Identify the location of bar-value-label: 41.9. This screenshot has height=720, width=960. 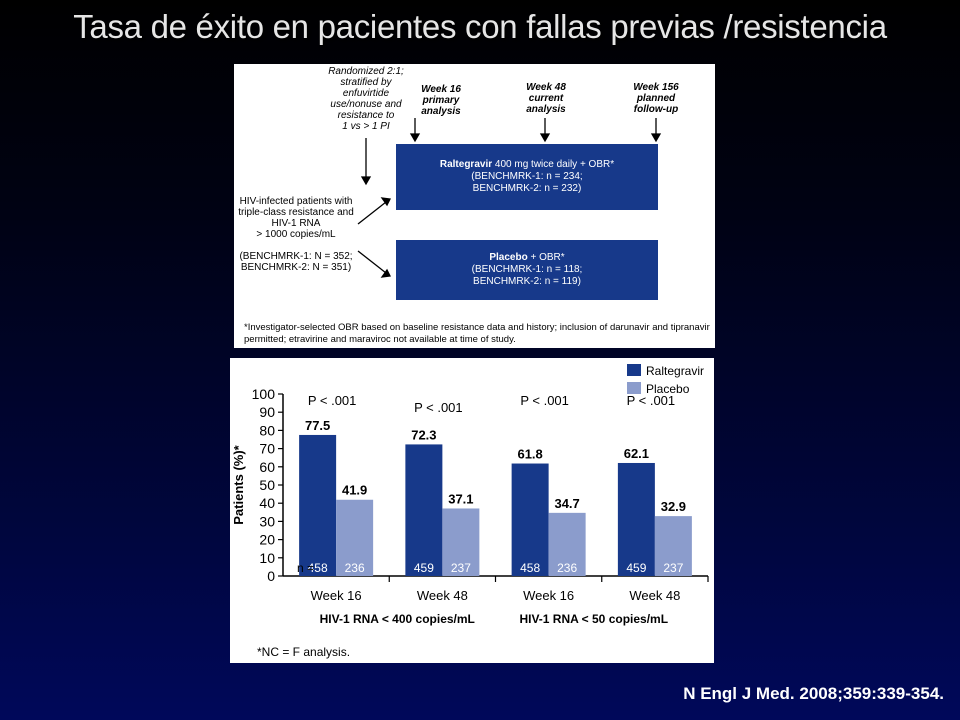
(354, 490).